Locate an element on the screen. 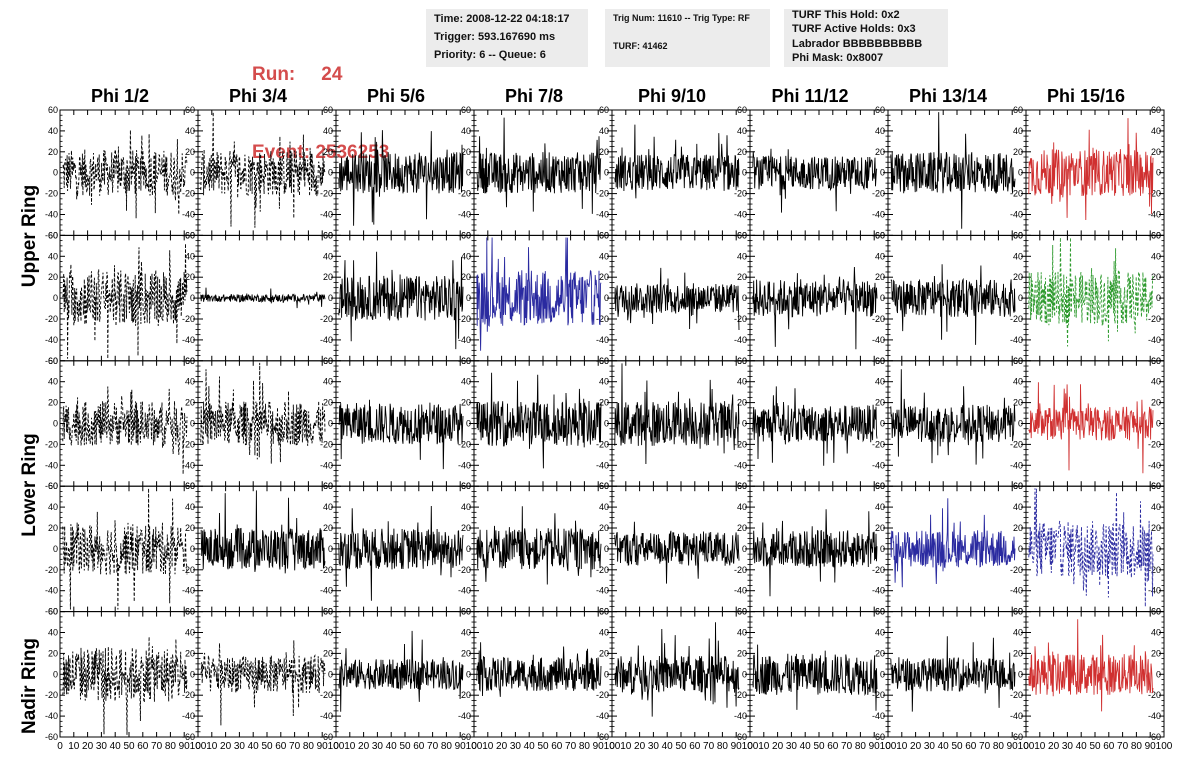 This screenshot has width=1196, height=772. column-label-phi-7-8: Phi 7/8 is located at coordinates (534, 96).